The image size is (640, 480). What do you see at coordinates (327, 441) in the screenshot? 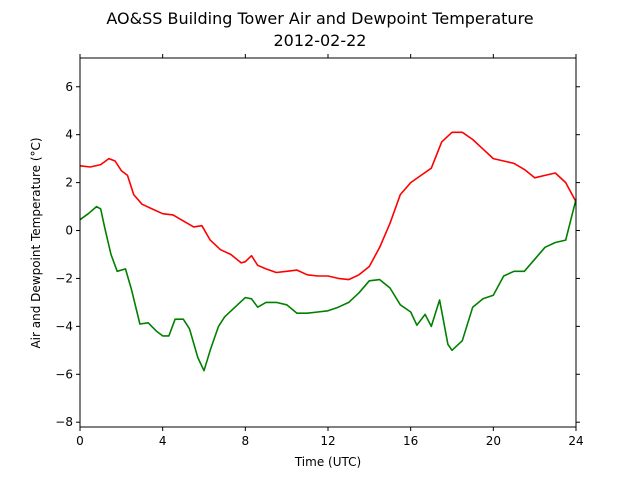
I see `x-tick-label: 12` at bounding box center [327, 441].